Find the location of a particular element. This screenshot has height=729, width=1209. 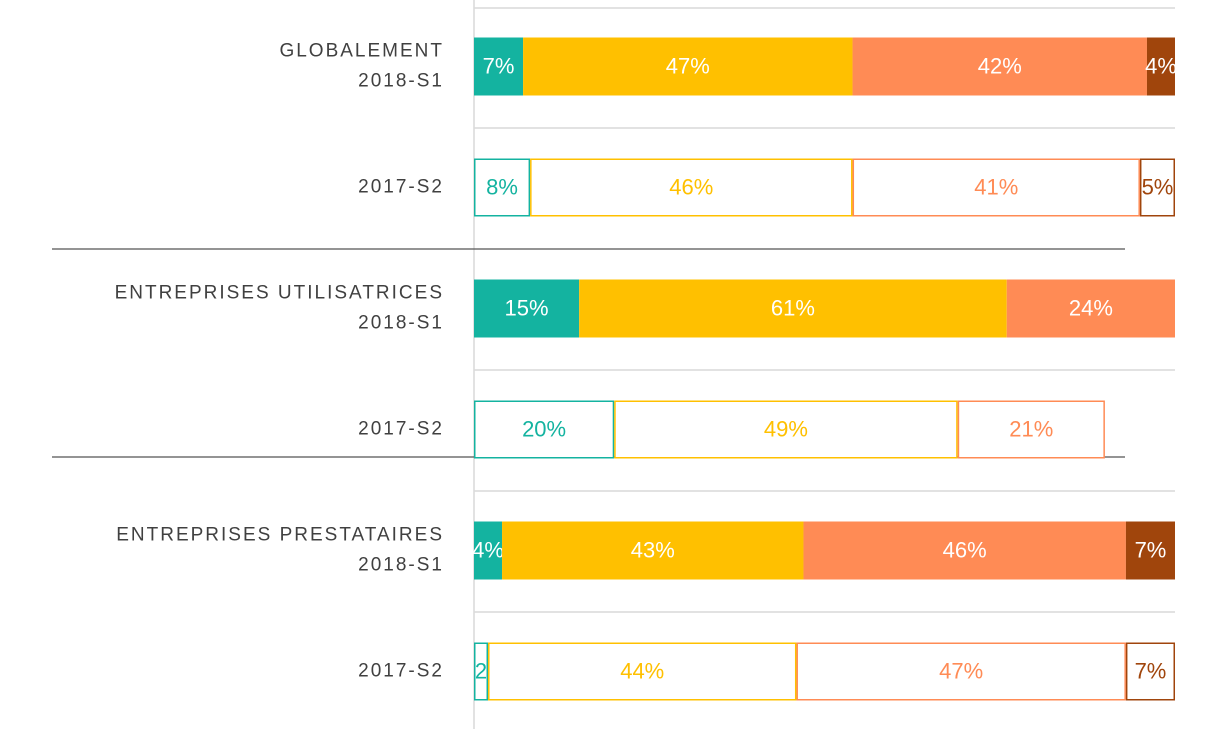

value-label: 44% is located at coordinates (642, 670).